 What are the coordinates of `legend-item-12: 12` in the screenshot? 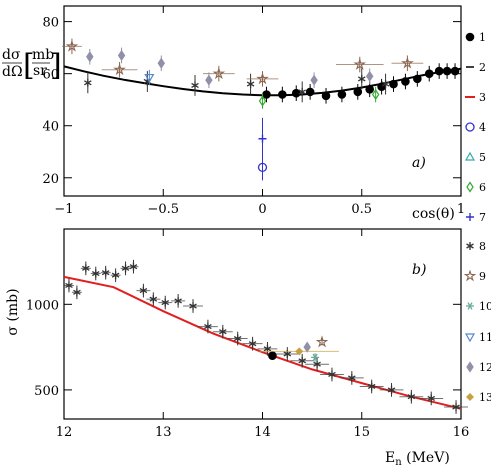 It's located at (478, 367).